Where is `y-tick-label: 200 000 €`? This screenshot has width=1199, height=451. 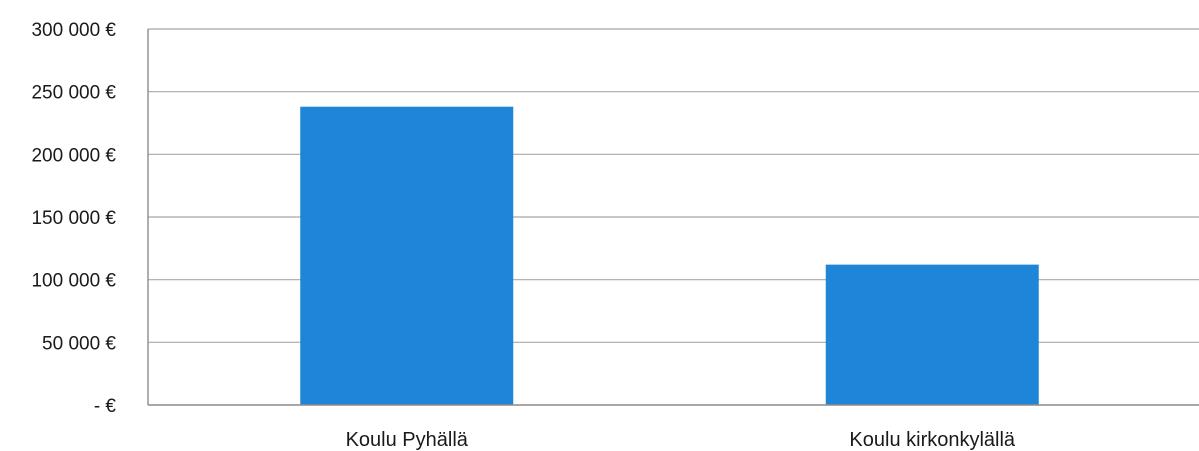
y-tick-label: 200 000 € is located at coordinates (73, 155).